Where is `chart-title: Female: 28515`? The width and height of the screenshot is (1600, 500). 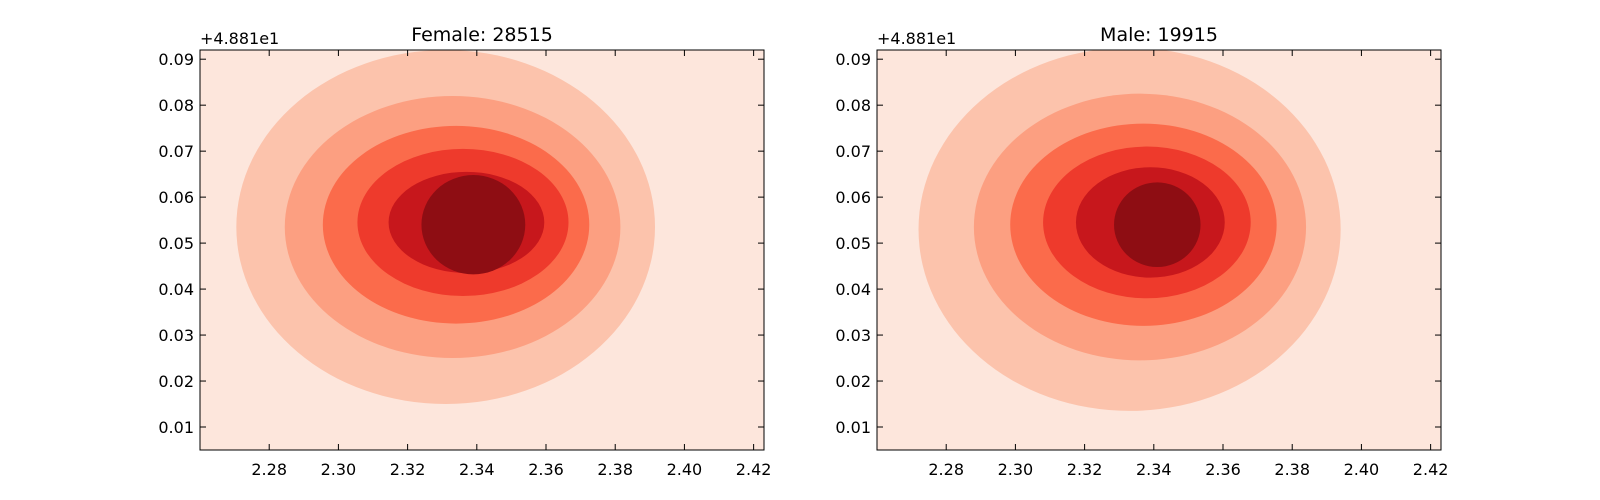 chart-title: Female: 28515 is located at coordinates (482, 35).